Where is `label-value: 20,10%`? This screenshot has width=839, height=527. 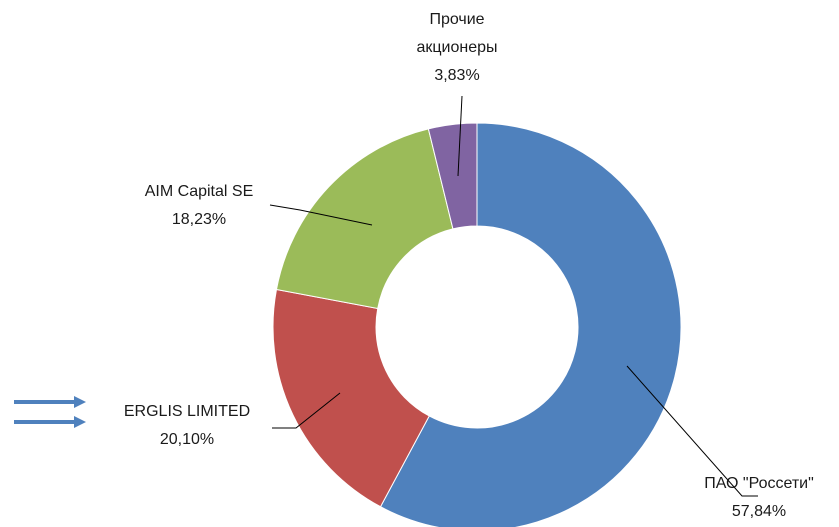 label-value: 20,10% is located at coordinates (187, 439).